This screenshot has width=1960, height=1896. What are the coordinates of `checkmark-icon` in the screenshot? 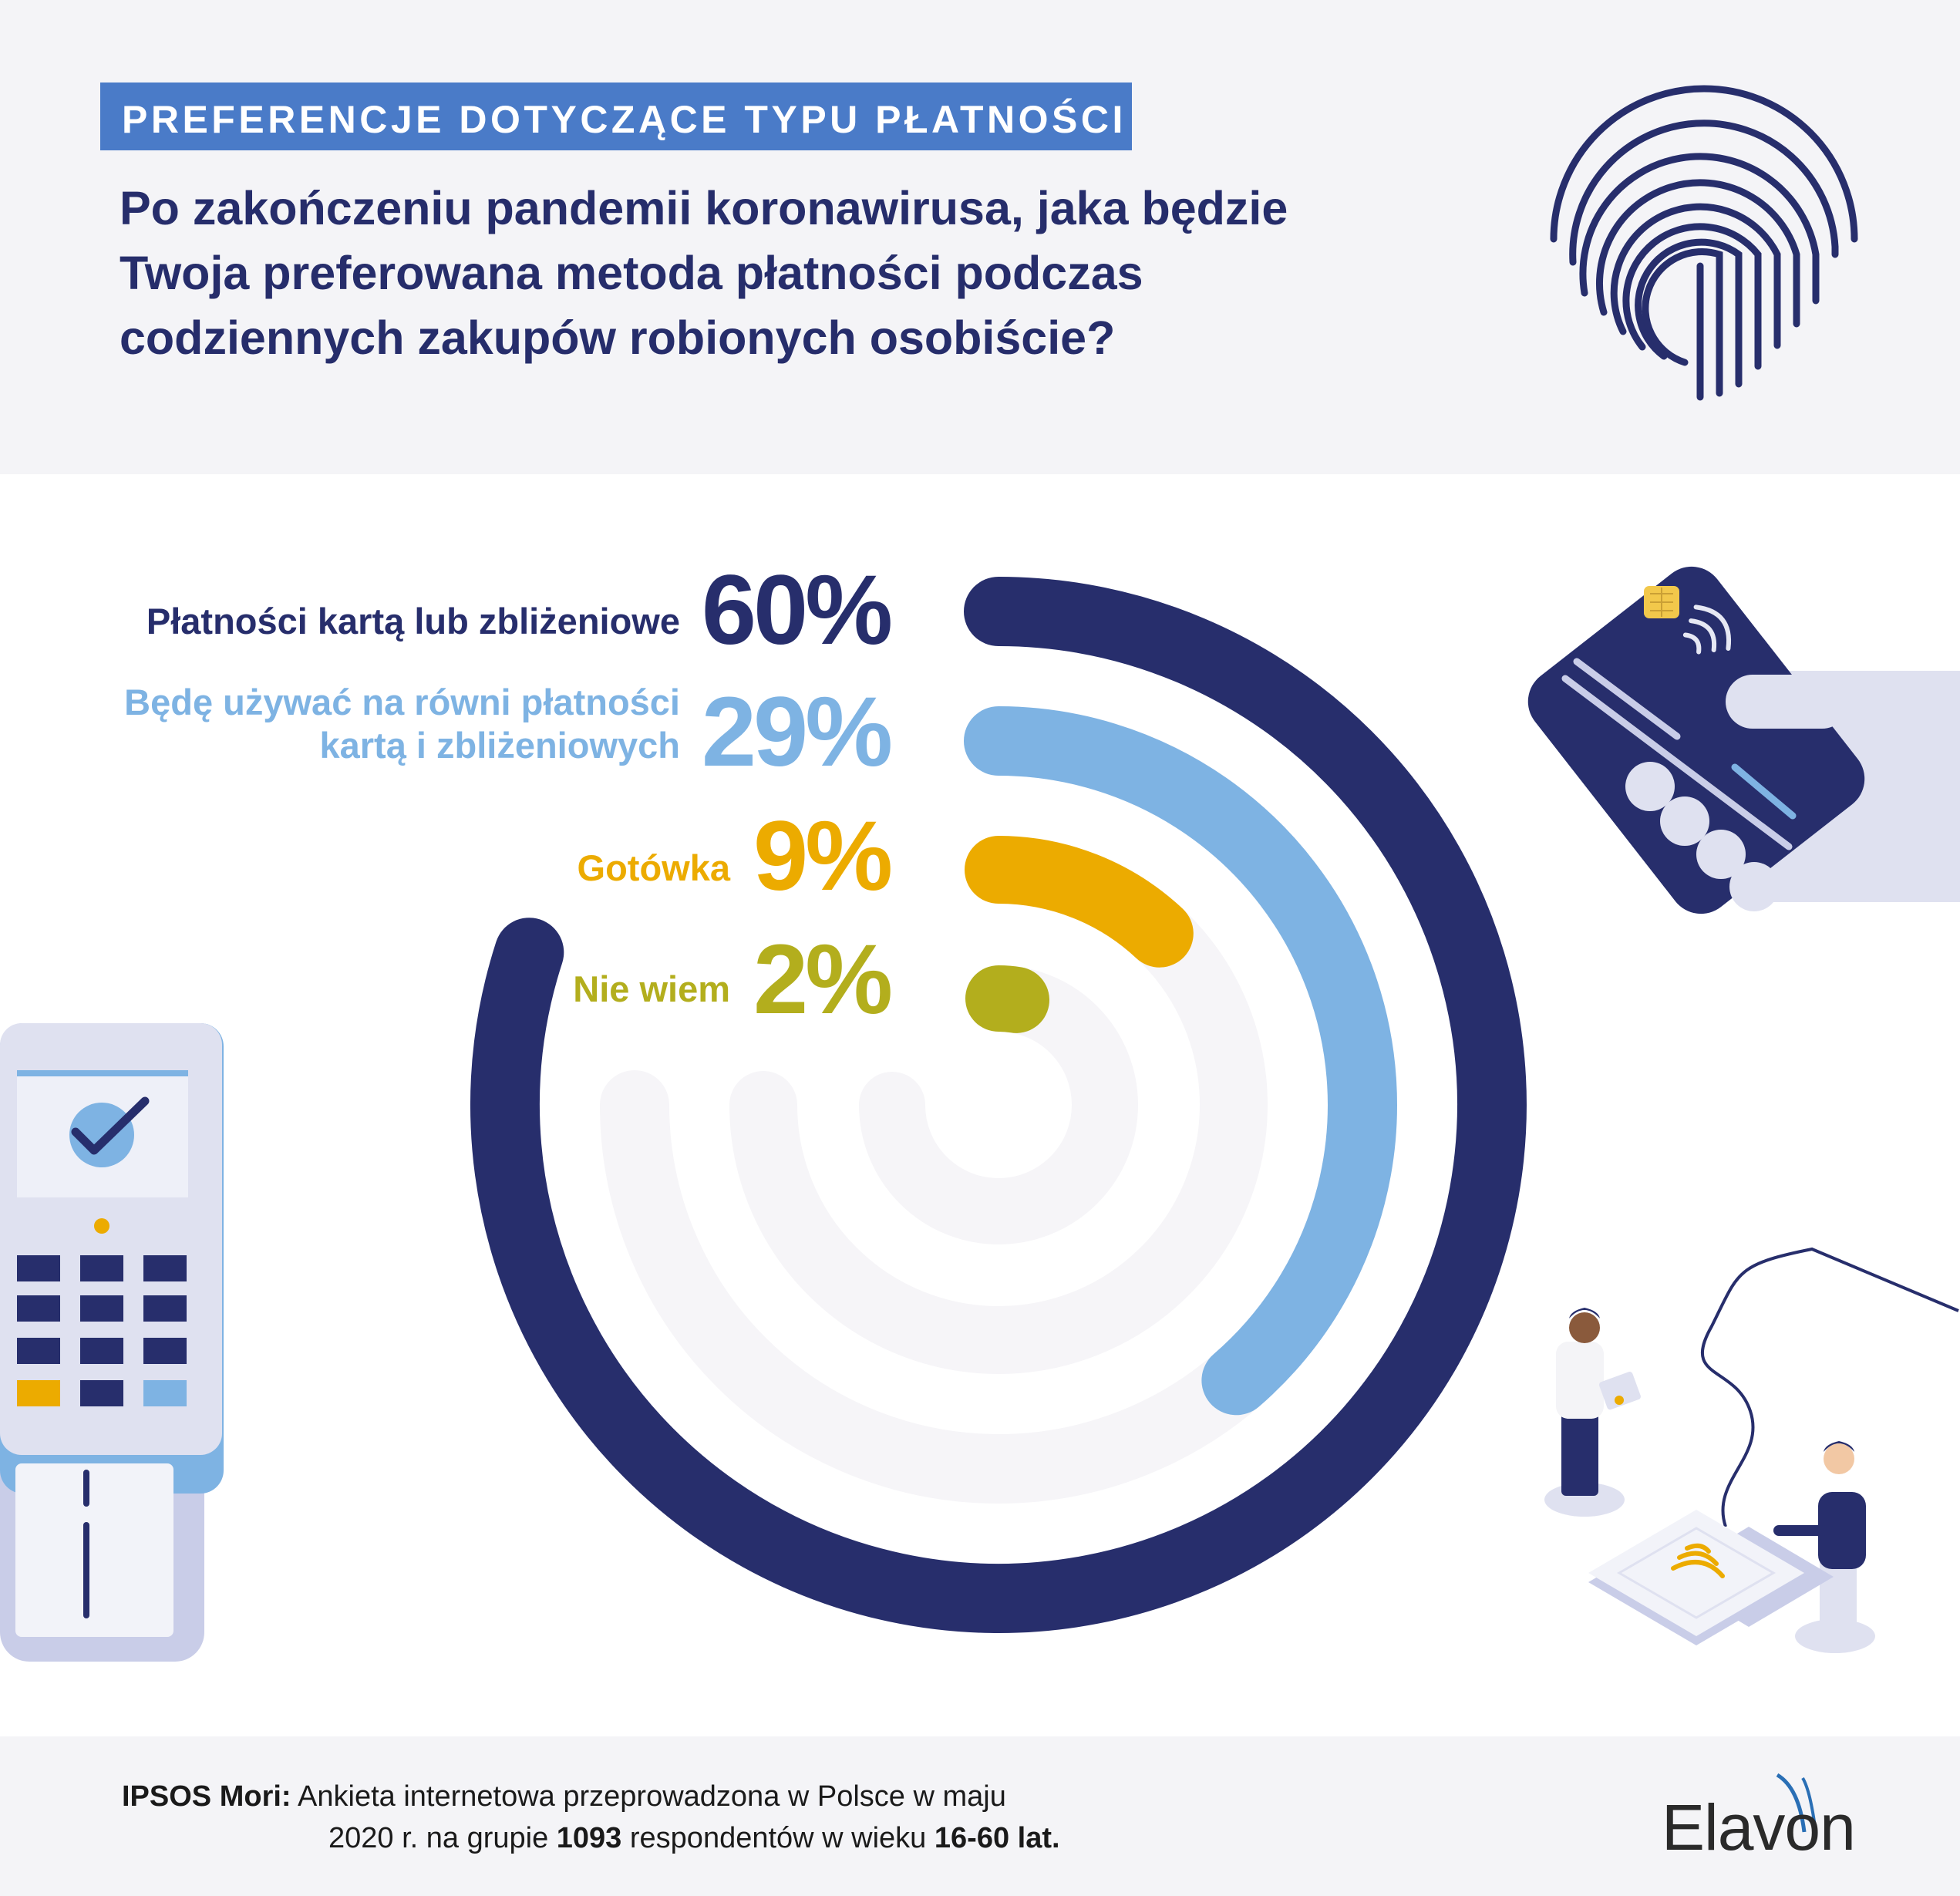 It's located at (109, 1131).